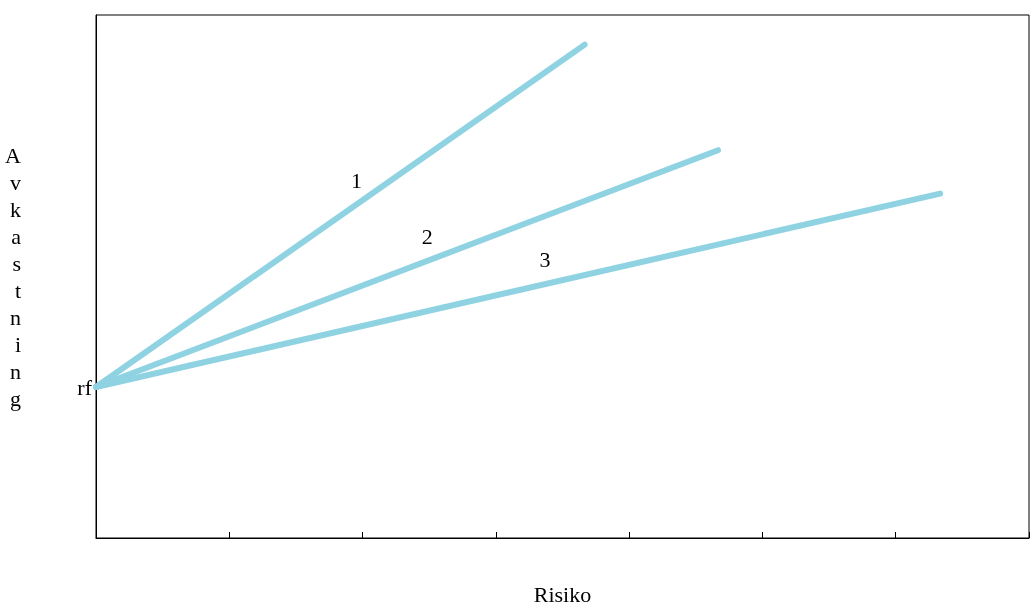  Describe the element at coordinates (357, 181) in the screenshot. I see `series-label: 1` at that location.